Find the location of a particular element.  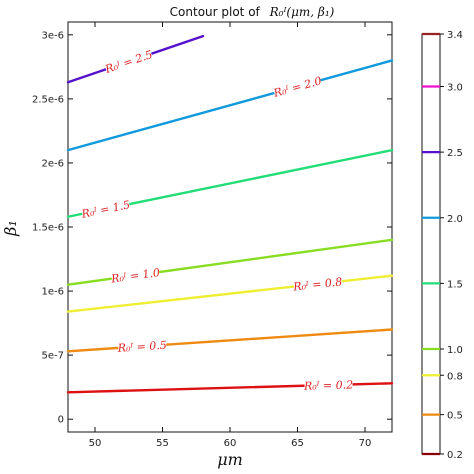

x-tick-label: 50 is located at coordinates (95, 443).